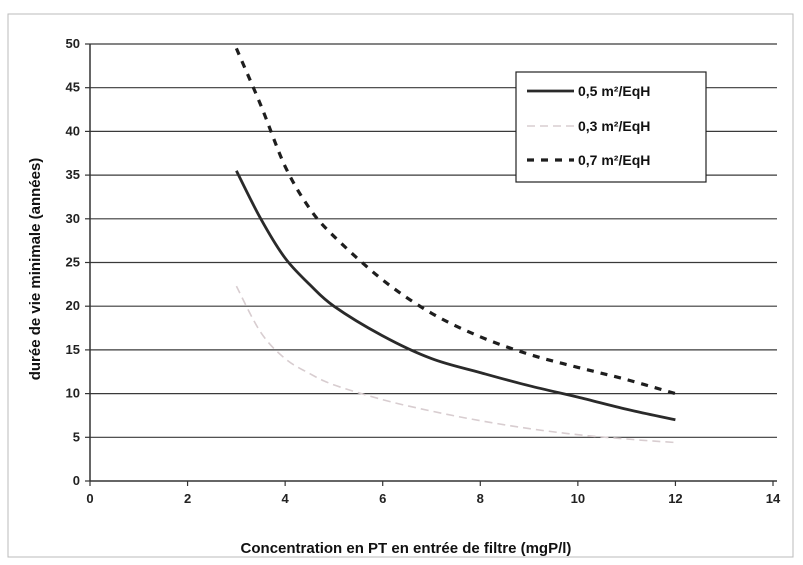 The width and height of the screenshot is (803, 565). Describe the element at coordinates (286, 498) in the screenshot. I see `x-tick-label: 4` at that location.